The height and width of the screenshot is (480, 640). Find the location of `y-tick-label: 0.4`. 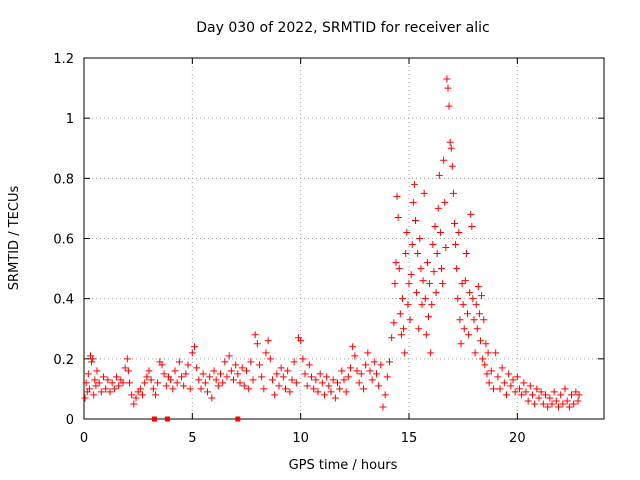

y-tick-label: 0.4 is located at coordinates (63, 300).